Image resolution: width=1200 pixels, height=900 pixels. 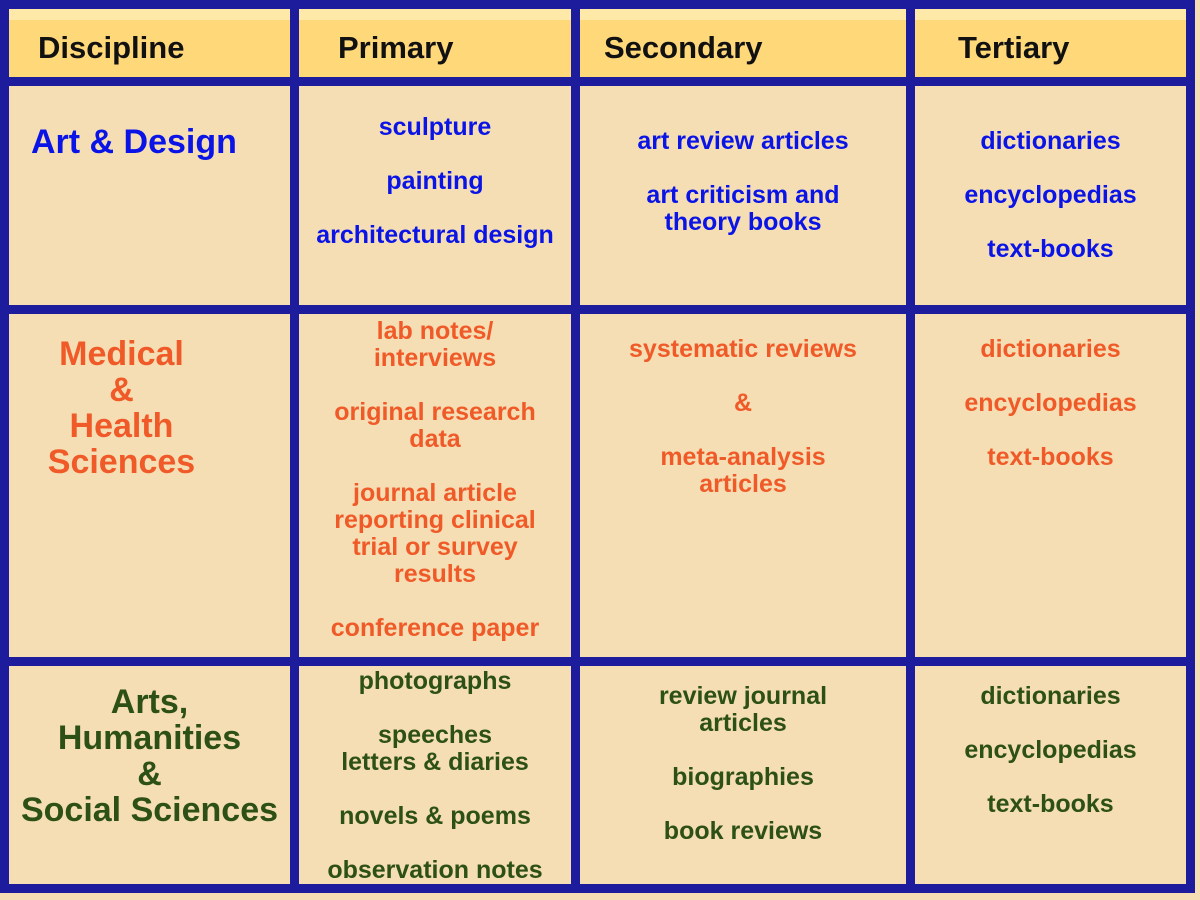 I want to click on item-line: journal article, so click(x=435, y=493).